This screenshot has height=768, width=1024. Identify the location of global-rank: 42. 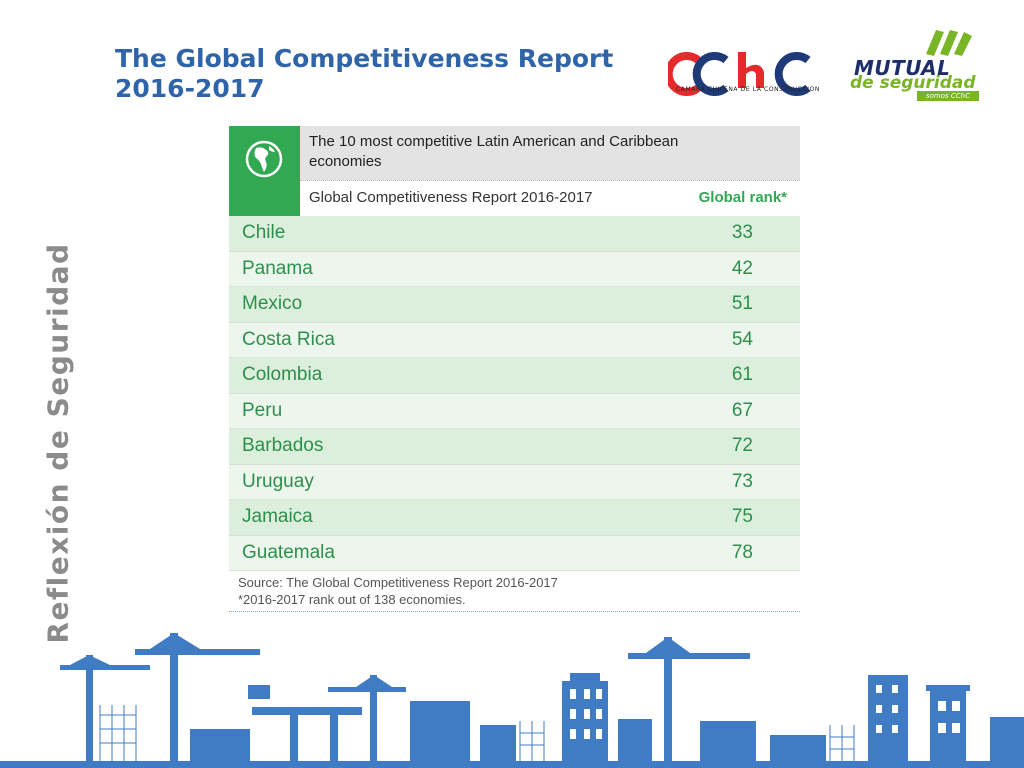
(742, 268).